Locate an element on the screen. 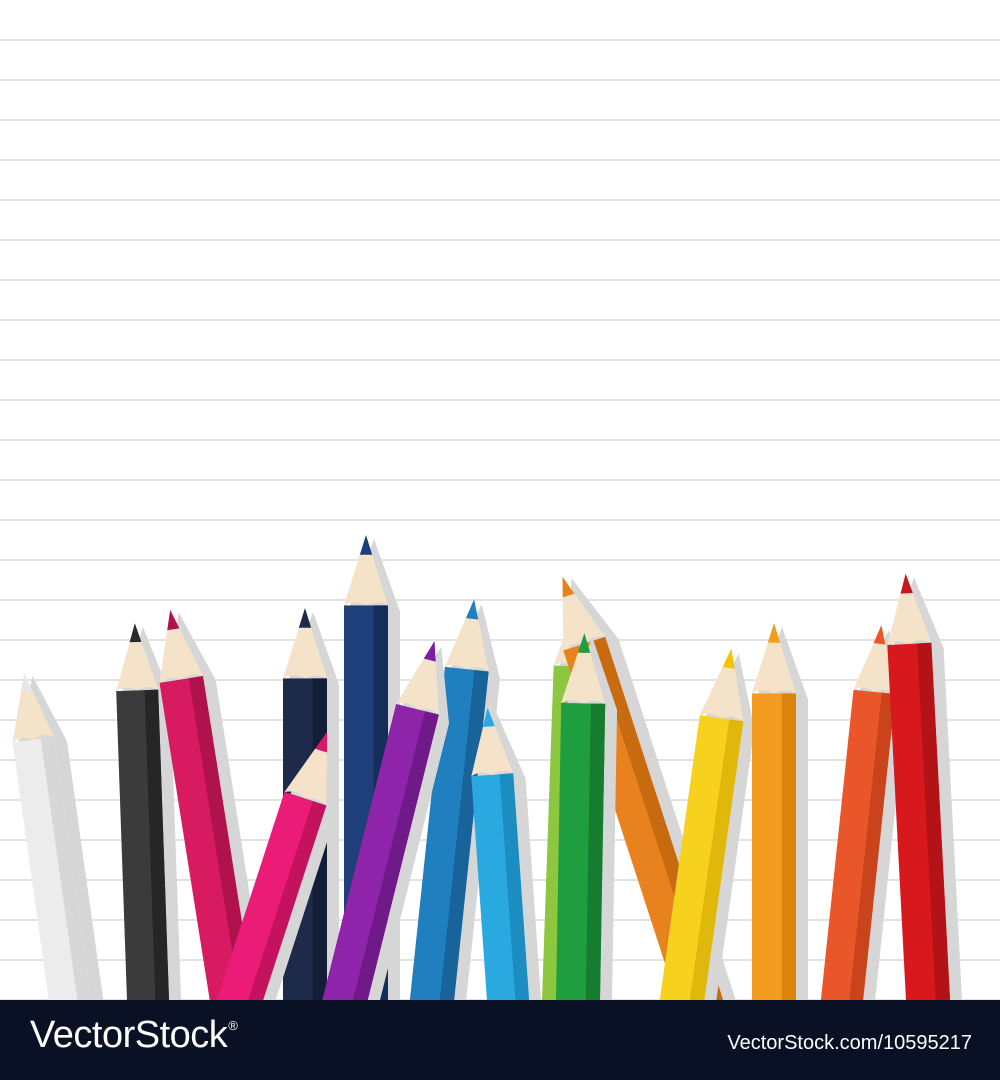  pencil-green is located at coordinates (586, 816).